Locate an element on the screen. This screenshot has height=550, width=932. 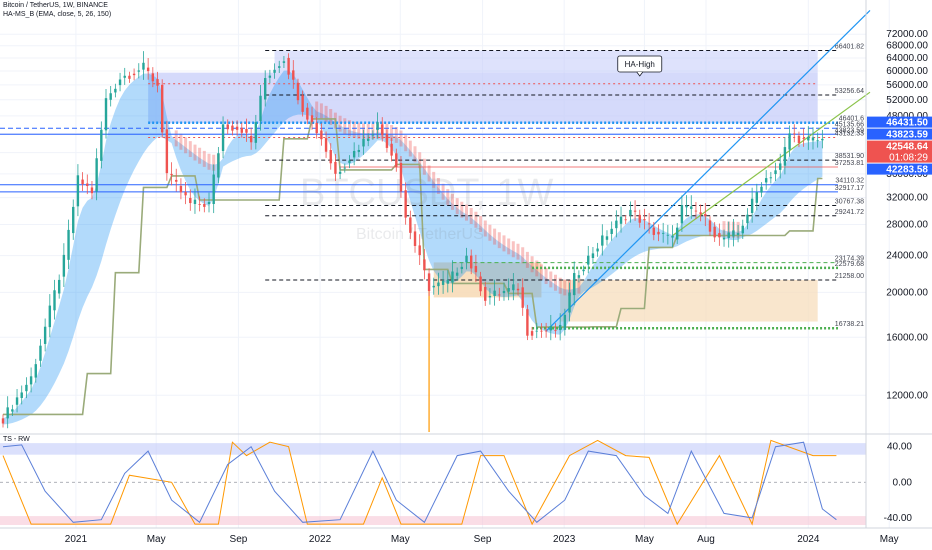
price-tick-label: 16000.00 is located at coordinates (907, 337).